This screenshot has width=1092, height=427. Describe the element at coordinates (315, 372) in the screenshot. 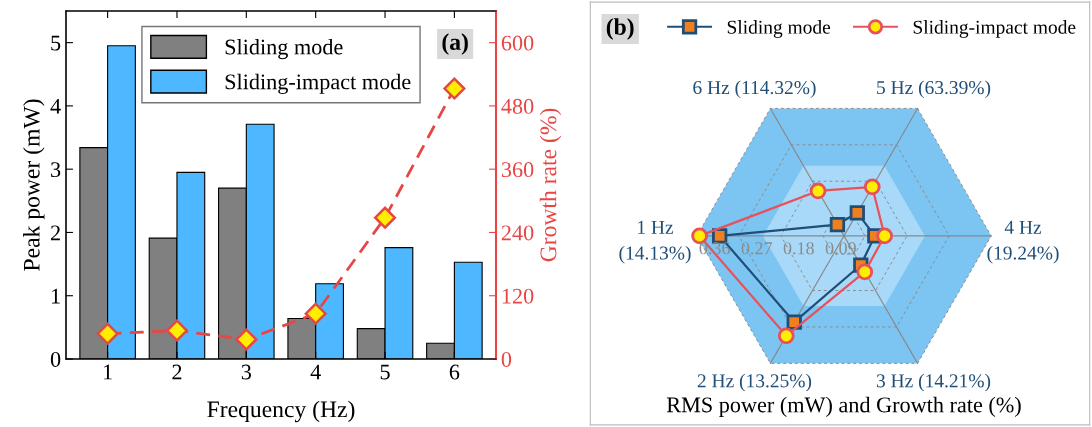

I see `x-tick-label: 4` at that location.